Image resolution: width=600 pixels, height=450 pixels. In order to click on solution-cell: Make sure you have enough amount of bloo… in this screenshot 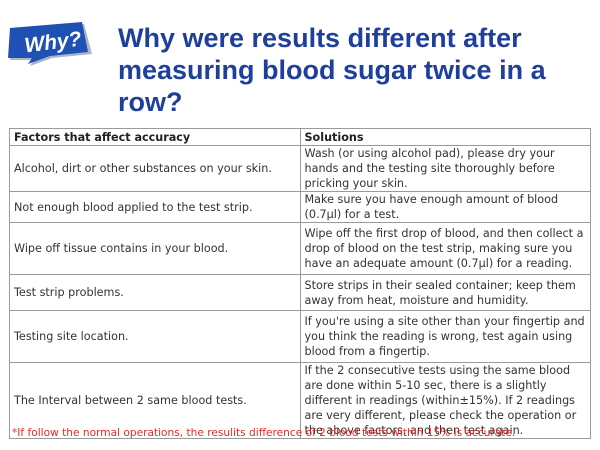, I will do `click(445, 207)`.